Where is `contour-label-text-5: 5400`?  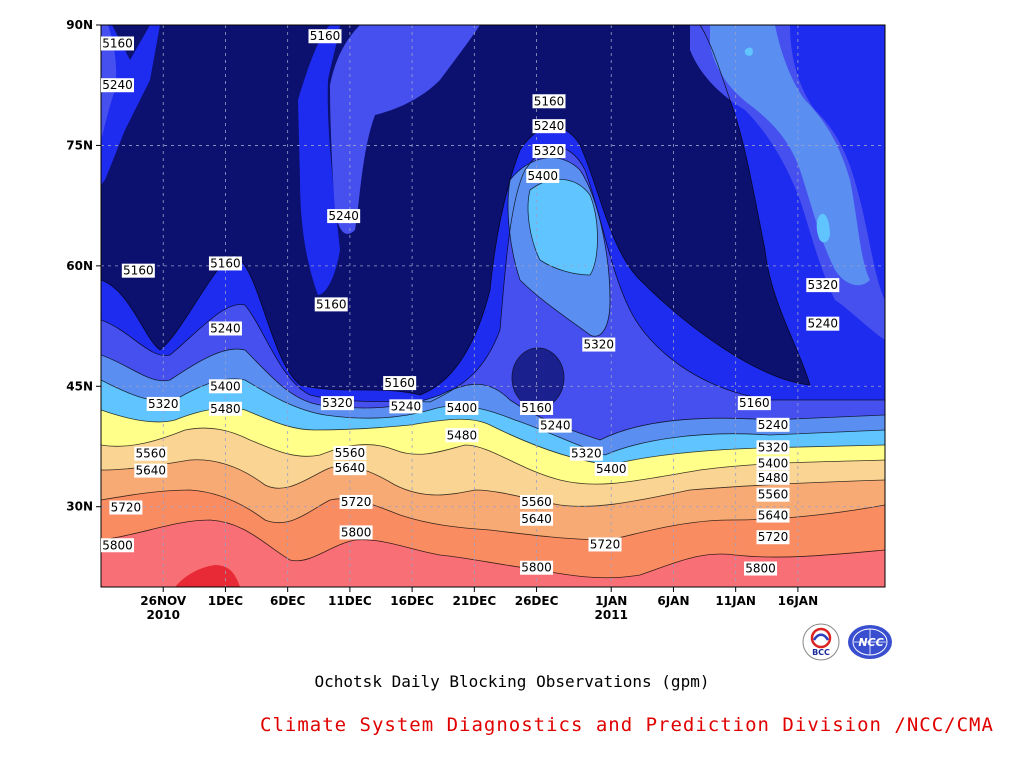 contour-label-text-5: 5400 is located at coordinates (225, 386).